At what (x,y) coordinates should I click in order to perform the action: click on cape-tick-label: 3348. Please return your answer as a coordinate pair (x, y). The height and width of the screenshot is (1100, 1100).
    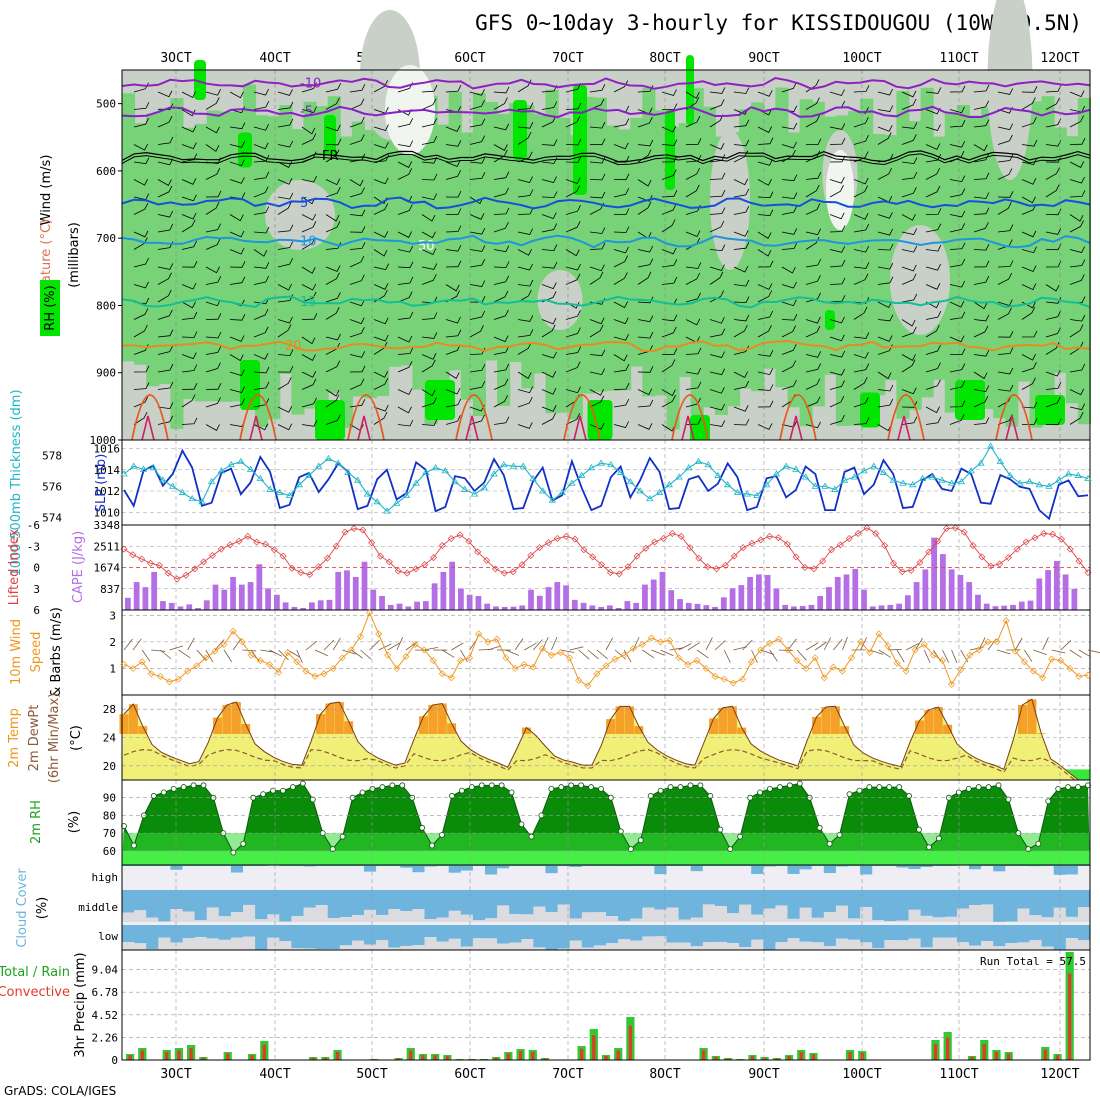
    Looking at the image, I should click on (107, 525).